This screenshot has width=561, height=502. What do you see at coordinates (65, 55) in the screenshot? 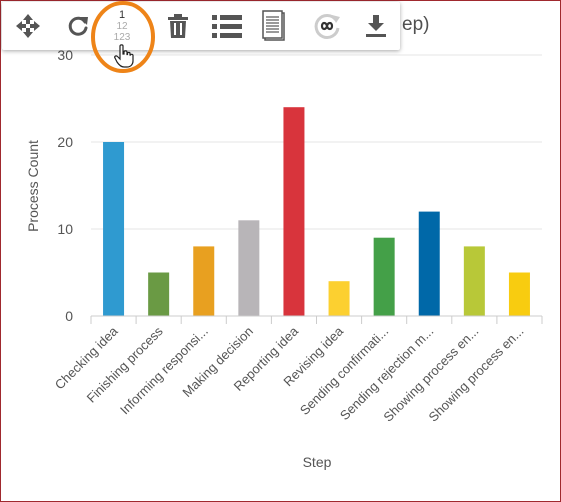
I see `y-tick-label: 30` at bounding box center [65, 55].